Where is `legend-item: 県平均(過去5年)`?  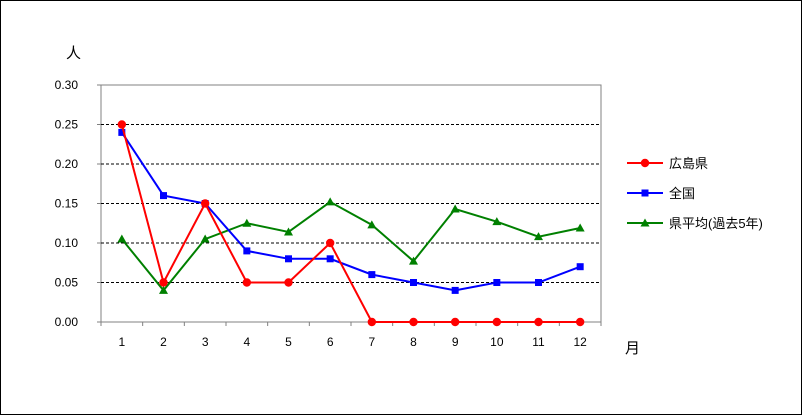 legend-item: 県平均(過去5年) is located at coordinates (695, 223).